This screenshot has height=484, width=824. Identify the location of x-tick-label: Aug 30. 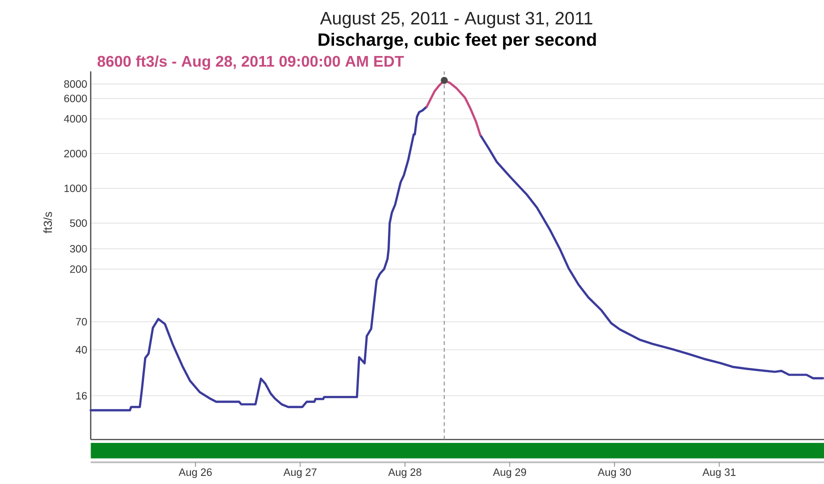
(614, 473).